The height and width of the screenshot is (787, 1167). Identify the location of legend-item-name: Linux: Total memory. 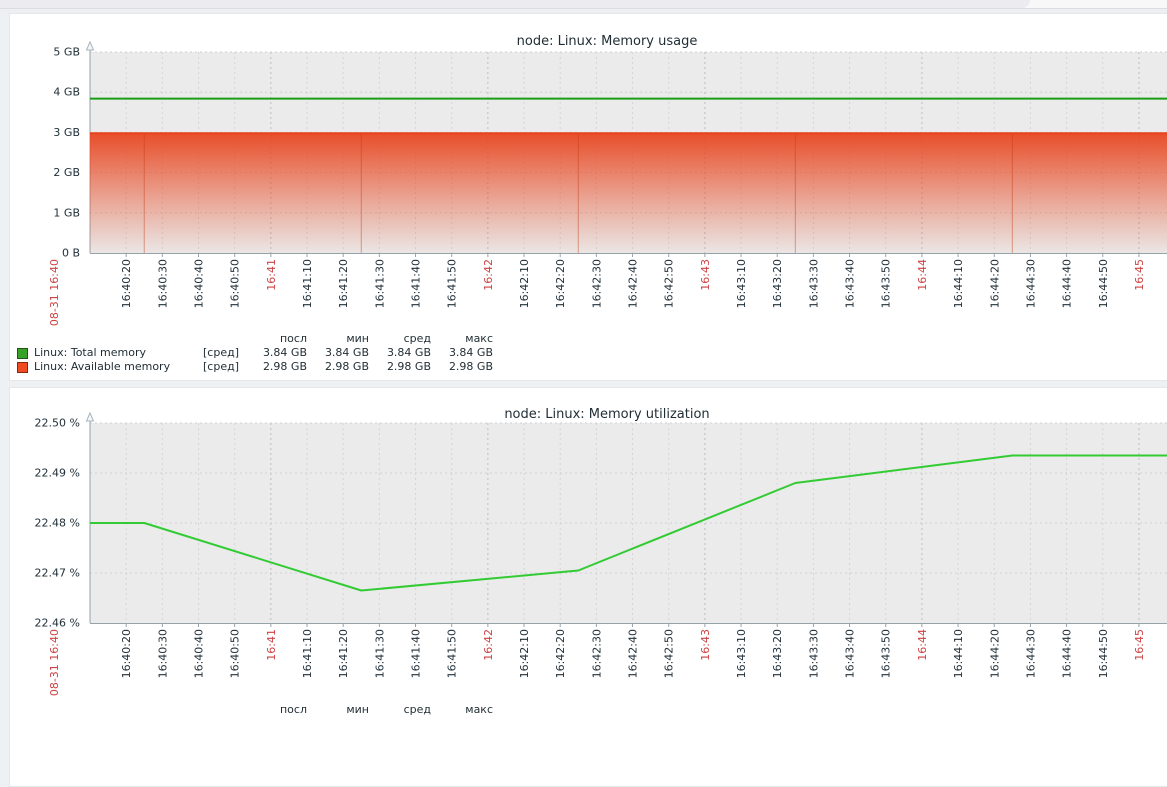
(90, 352).